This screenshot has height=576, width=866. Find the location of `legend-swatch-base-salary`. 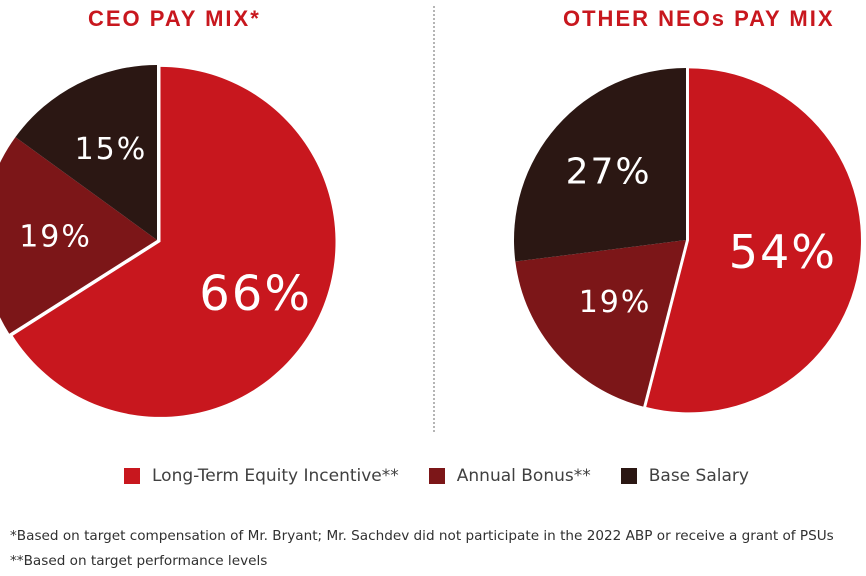

legend-swatch-base-salary is located at coordinates (628, 476).